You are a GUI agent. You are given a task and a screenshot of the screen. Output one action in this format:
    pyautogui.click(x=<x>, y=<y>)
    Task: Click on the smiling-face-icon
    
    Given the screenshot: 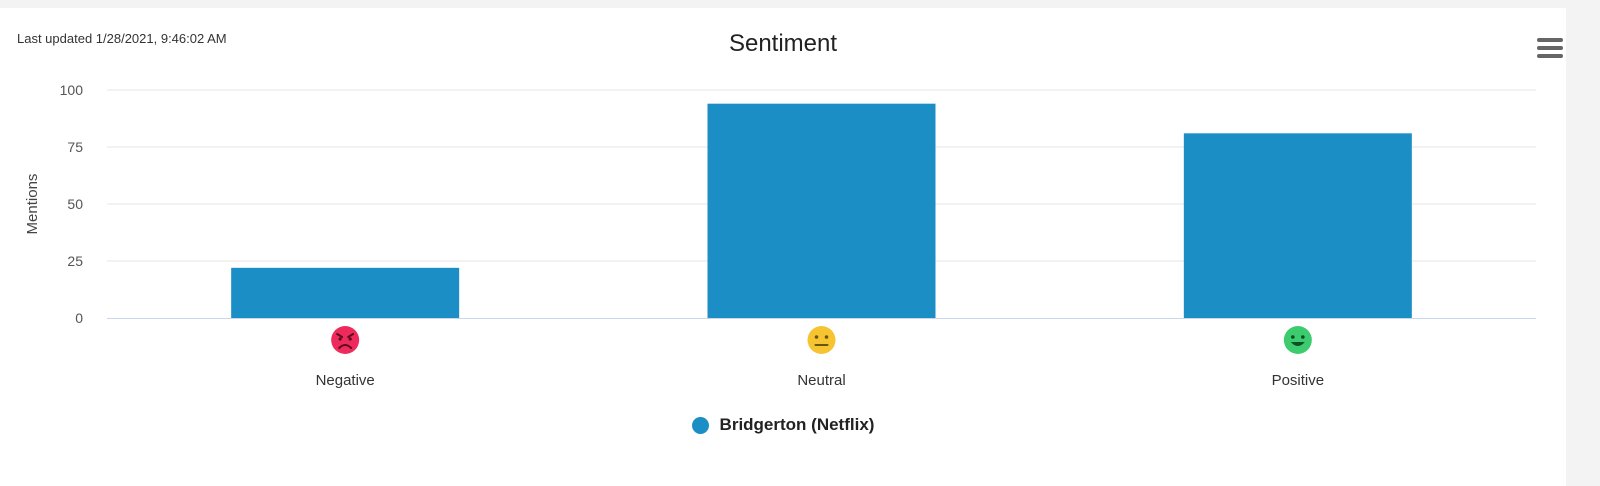 What is the action you would take?
    pyautogui.click(x=1297, y=340)
    